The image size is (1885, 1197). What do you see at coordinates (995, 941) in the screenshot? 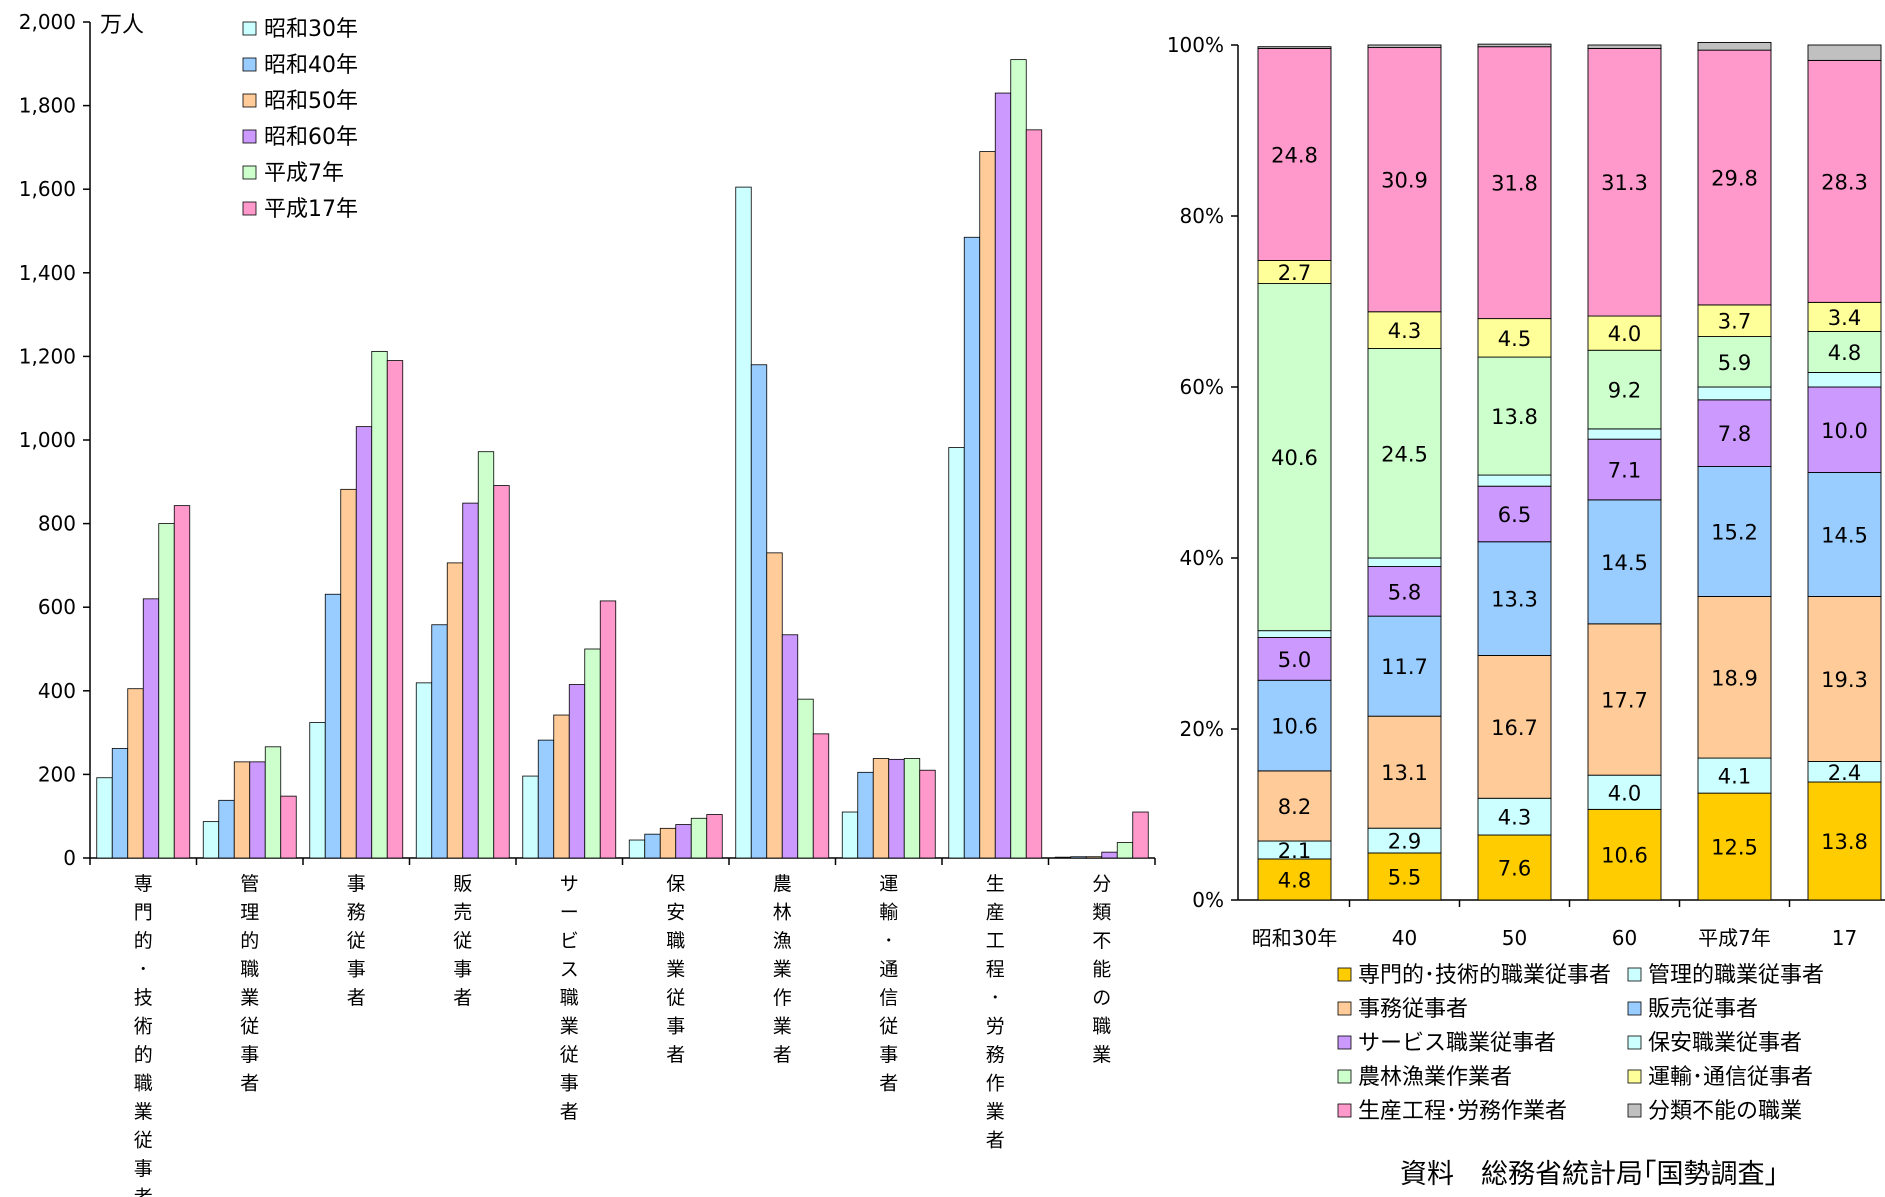
I see `category-label-char: 工` at bounding box center [995, 941].